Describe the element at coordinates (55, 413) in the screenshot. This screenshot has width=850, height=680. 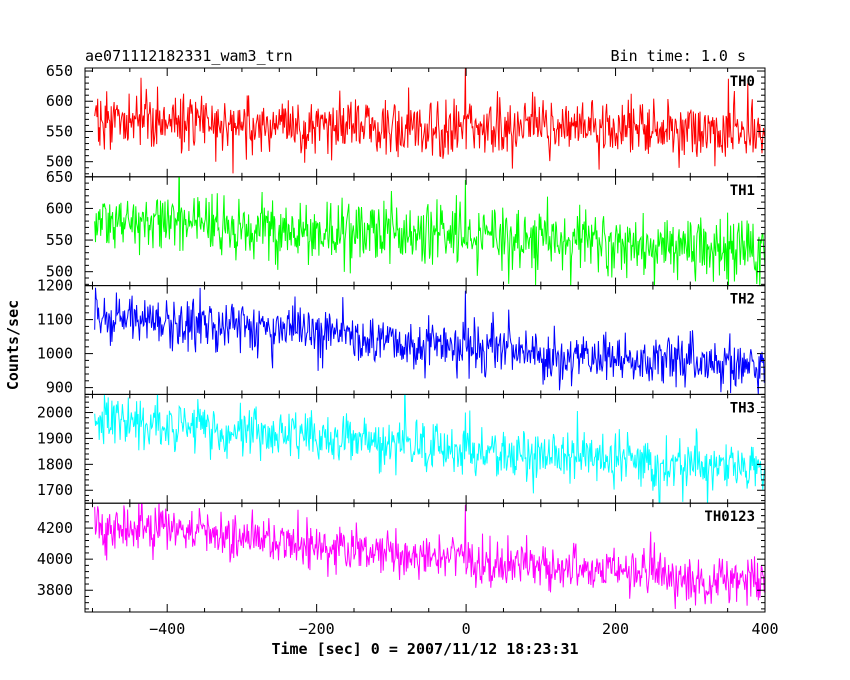
I see `y-tick-label: 2000` at that location.